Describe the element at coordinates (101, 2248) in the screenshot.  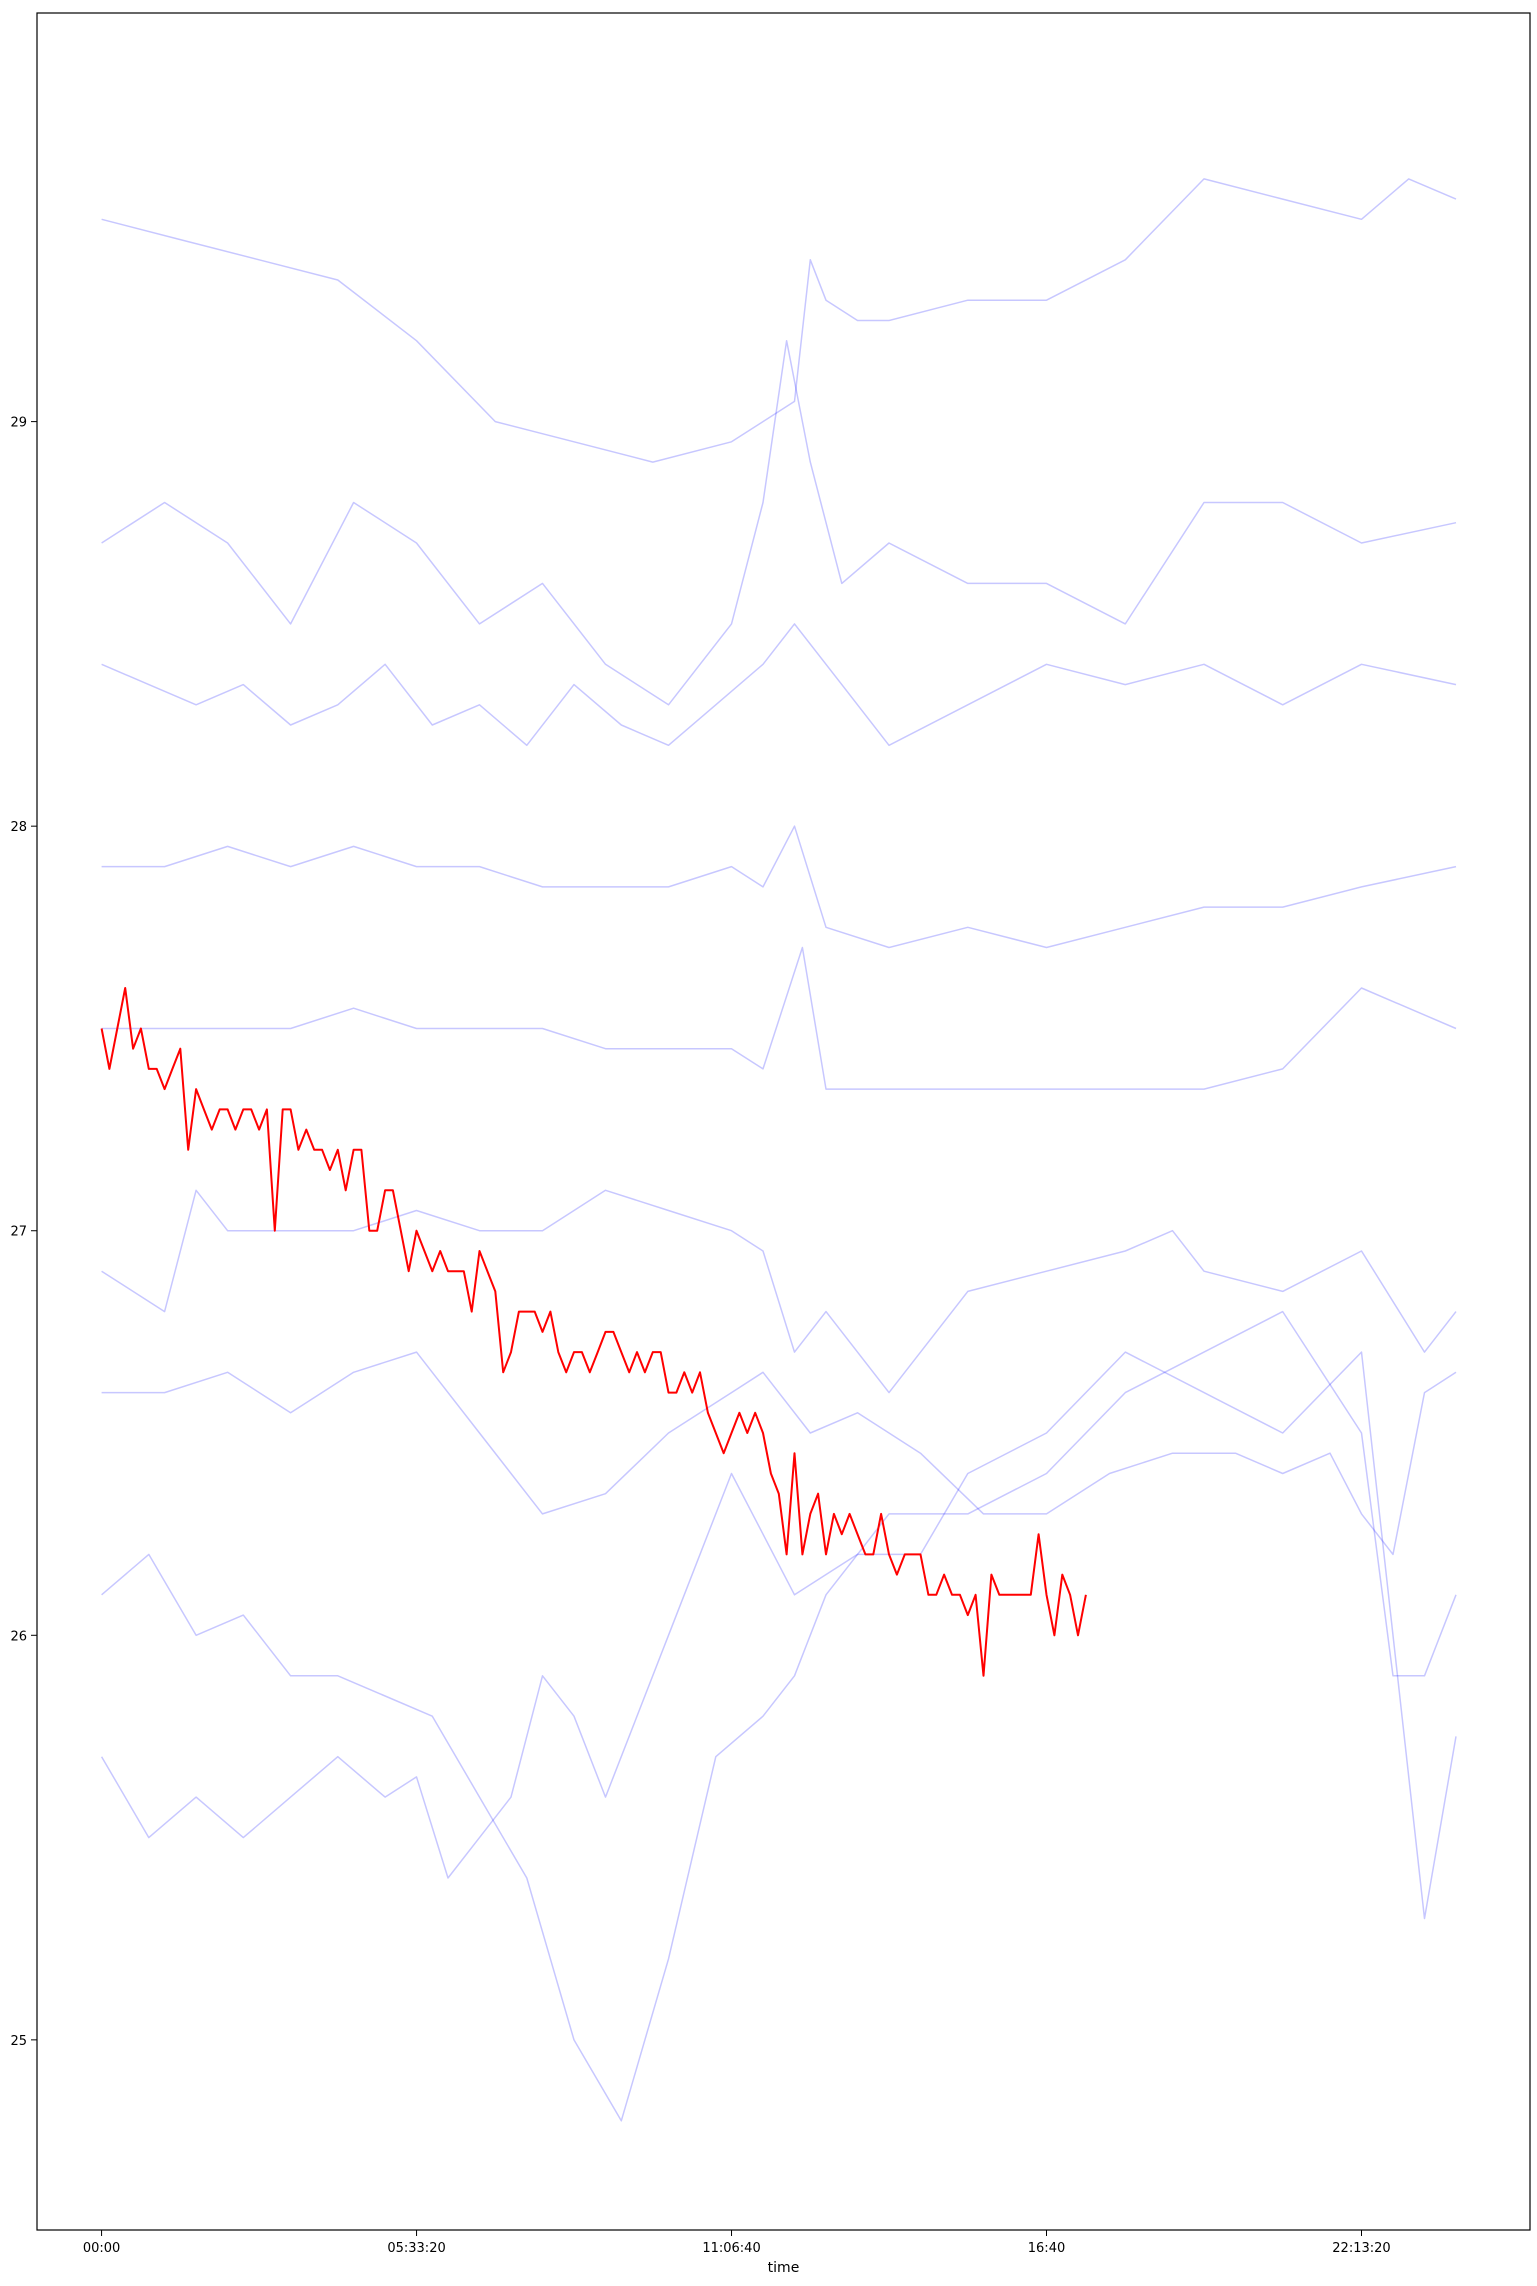
I see `x-tick-label: 00:00` at that location.